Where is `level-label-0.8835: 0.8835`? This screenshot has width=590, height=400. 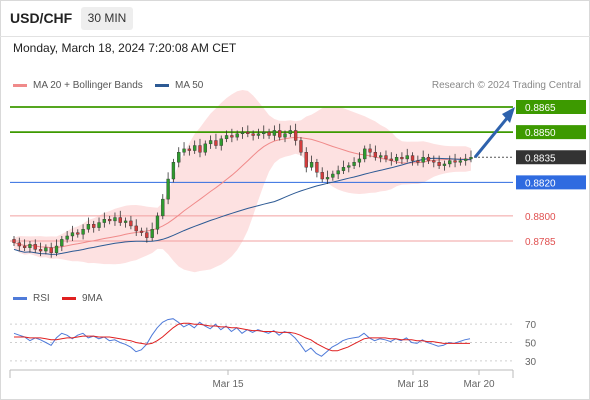
level-label-0.8835: 0.8835 is located at coordinates (540, 158).